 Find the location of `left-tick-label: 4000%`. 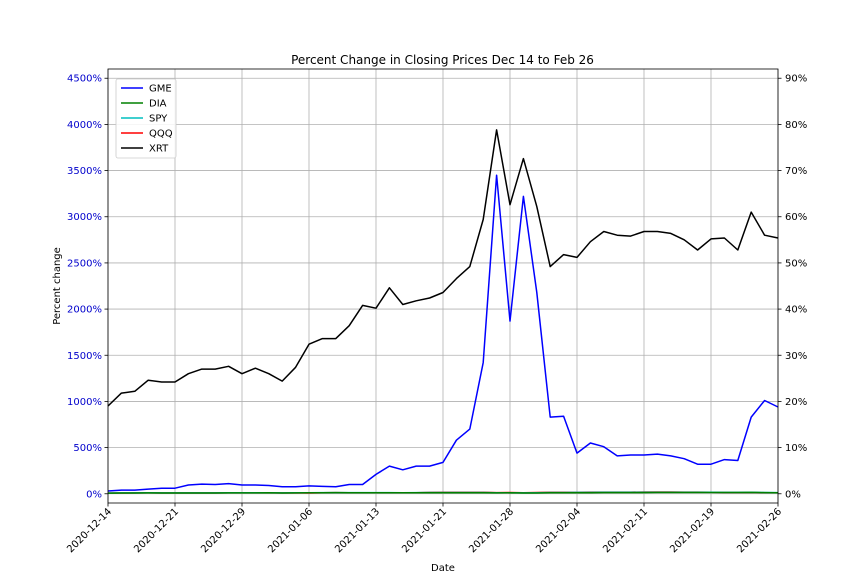

left-tick-label: 4000% is located at coordinates (84, 125).